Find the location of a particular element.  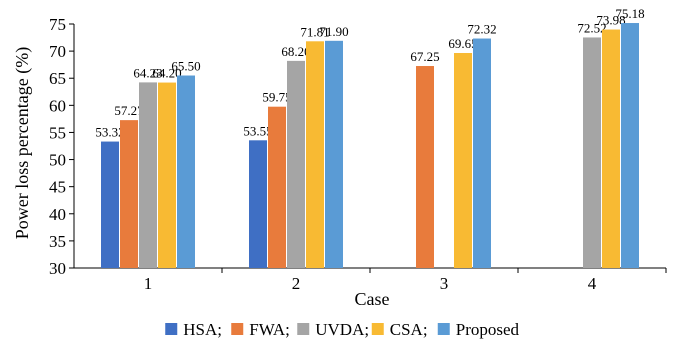

data-label: 73.98 is located at coordinates (610, 20).